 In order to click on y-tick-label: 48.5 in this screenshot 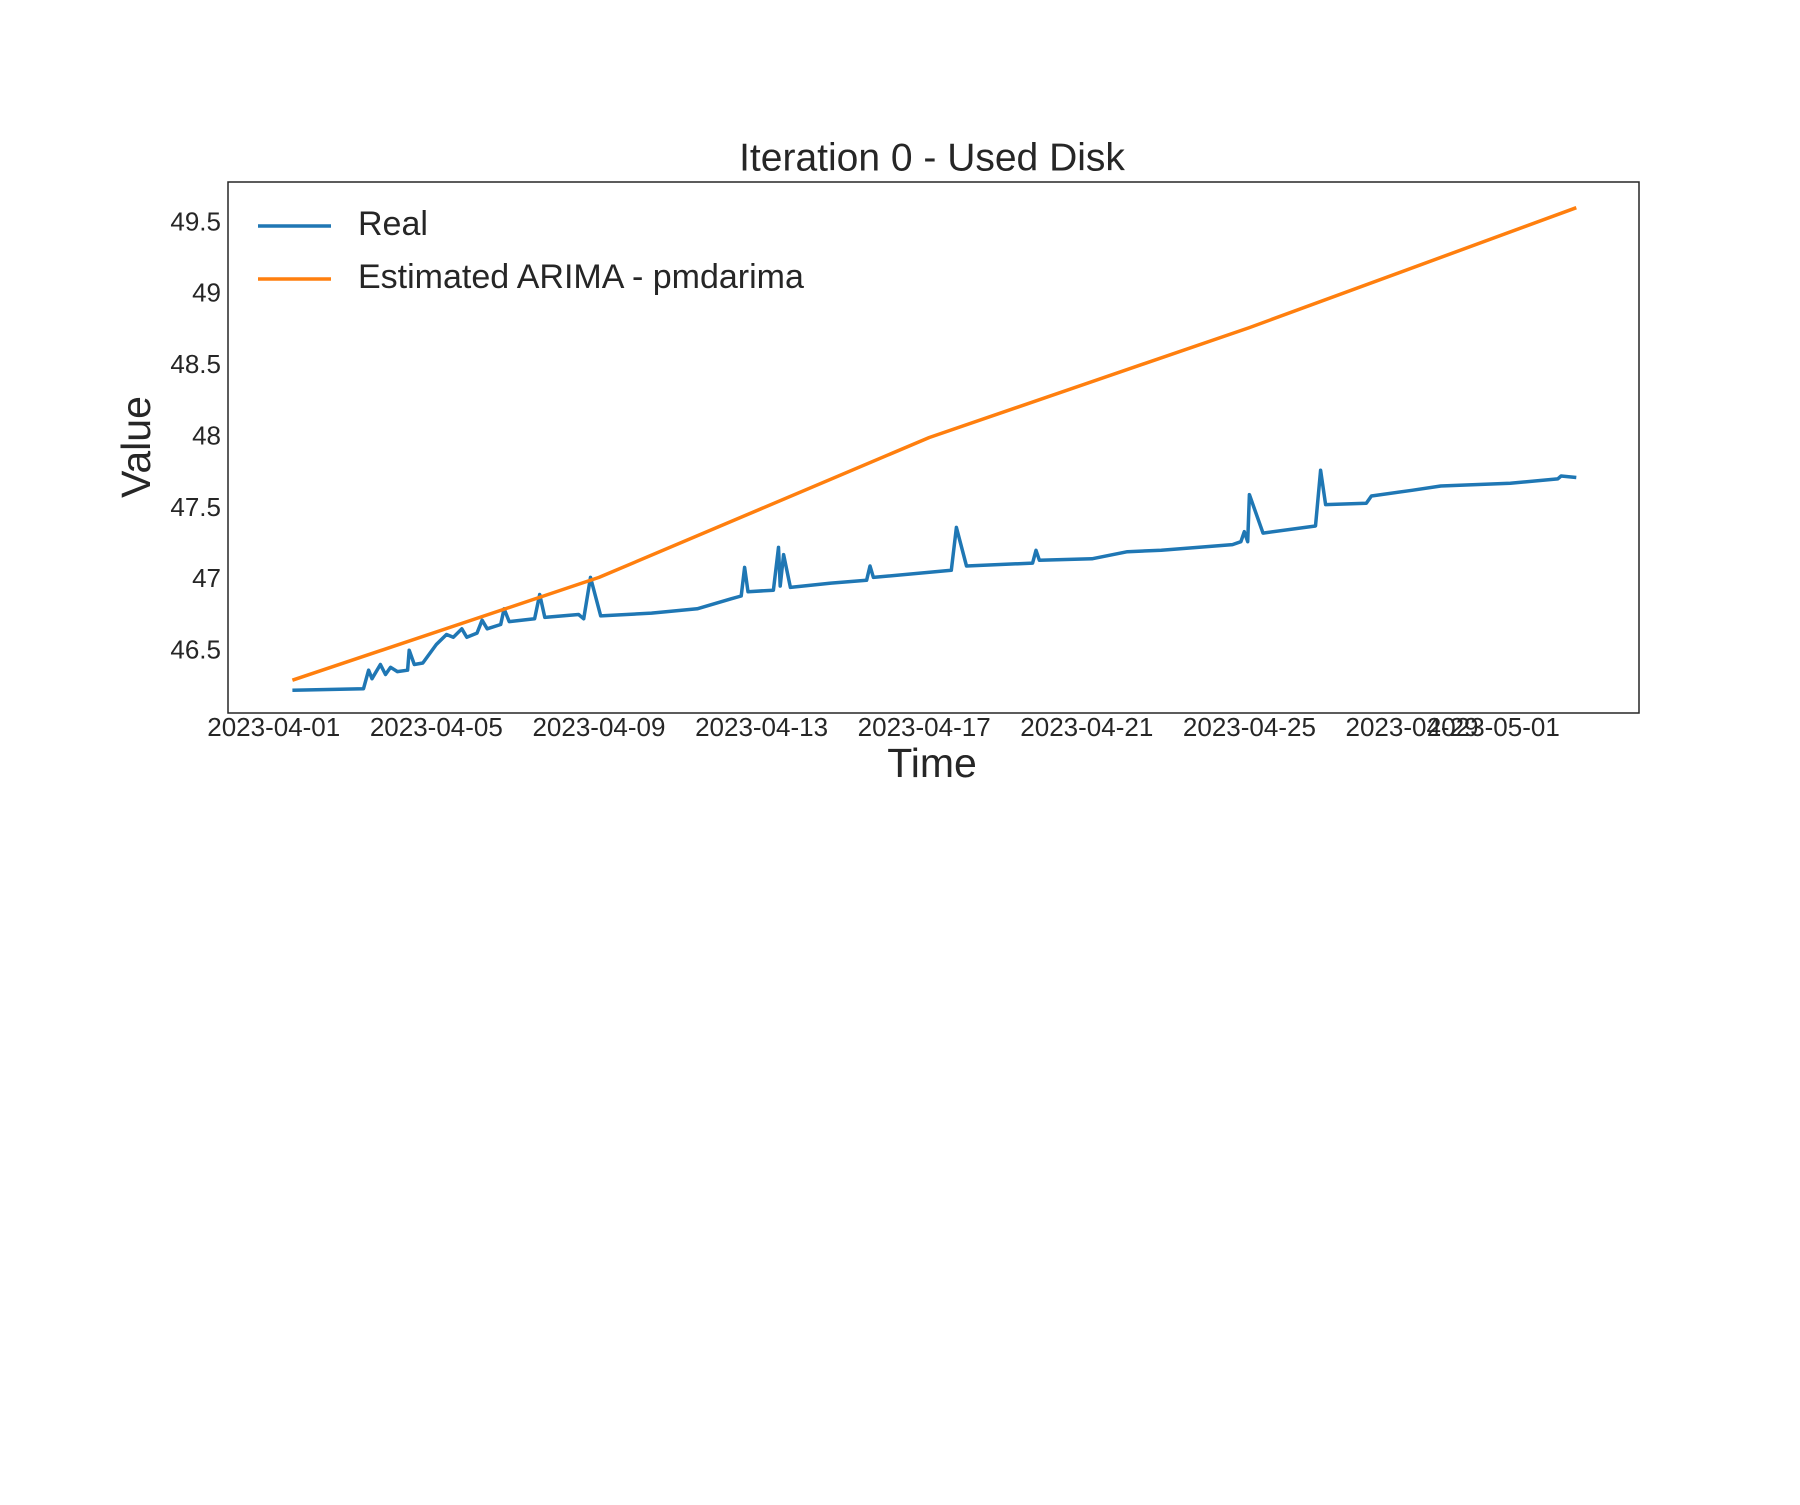, I will do `click(195, 364)`.